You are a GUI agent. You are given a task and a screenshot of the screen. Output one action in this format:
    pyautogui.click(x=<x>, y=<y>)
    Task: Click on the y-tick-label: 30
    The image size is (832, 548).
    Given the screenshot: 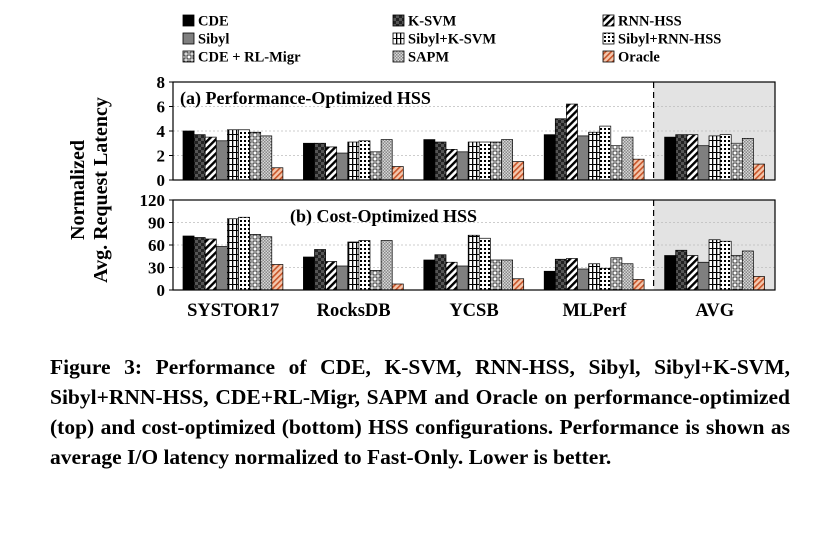 What is the action you would take?
    pyautogui.click(x=156, y=268)
    